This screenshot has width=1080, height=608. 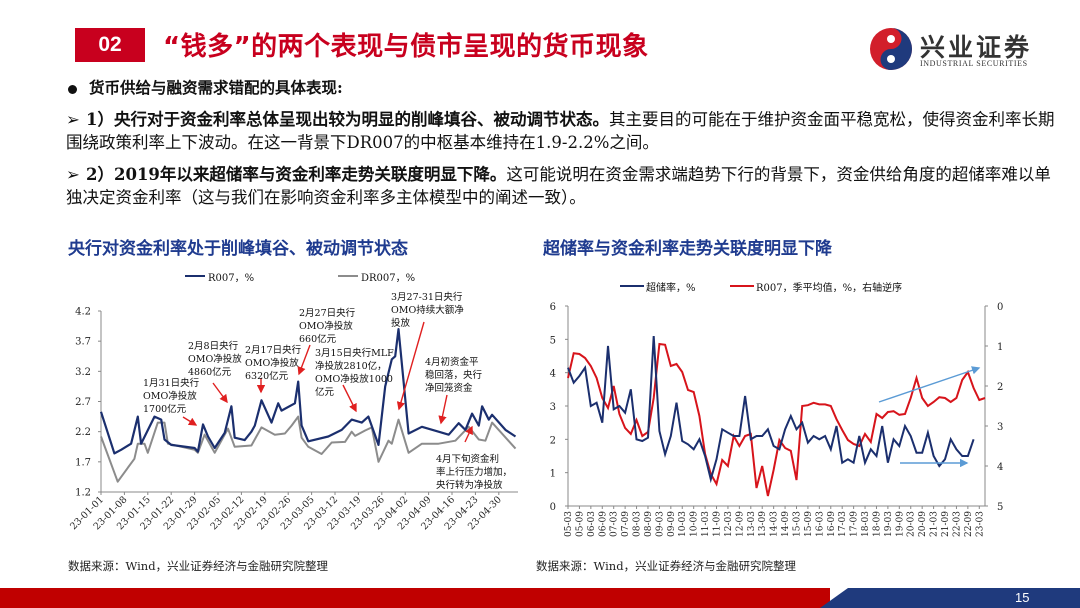 I want to click on x-tick-label: 06-09, so click(x=603, y=524).